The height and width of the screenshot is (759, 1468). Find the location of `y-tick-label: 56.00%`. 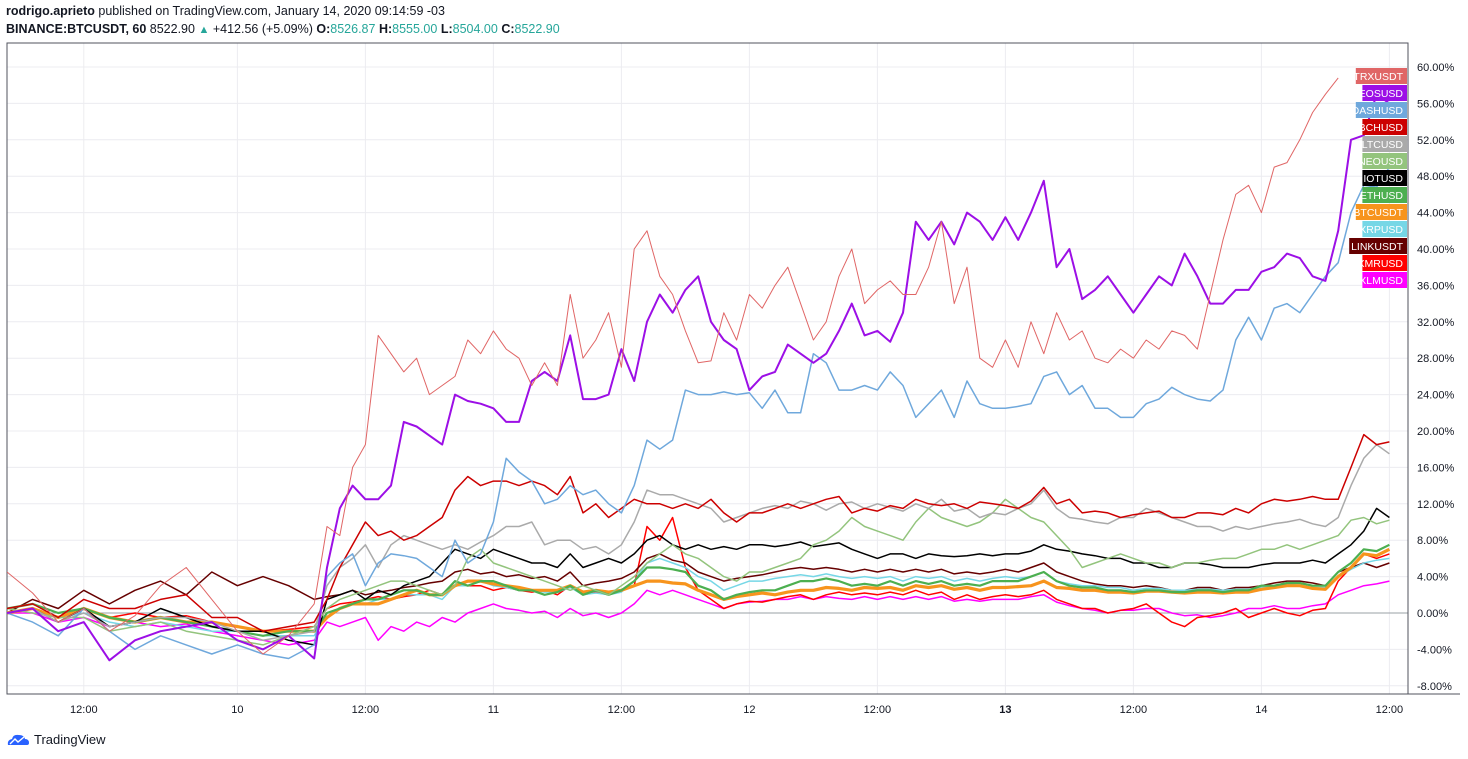

y-tick-label: 56.00% is located at coordinates (1436, 104).